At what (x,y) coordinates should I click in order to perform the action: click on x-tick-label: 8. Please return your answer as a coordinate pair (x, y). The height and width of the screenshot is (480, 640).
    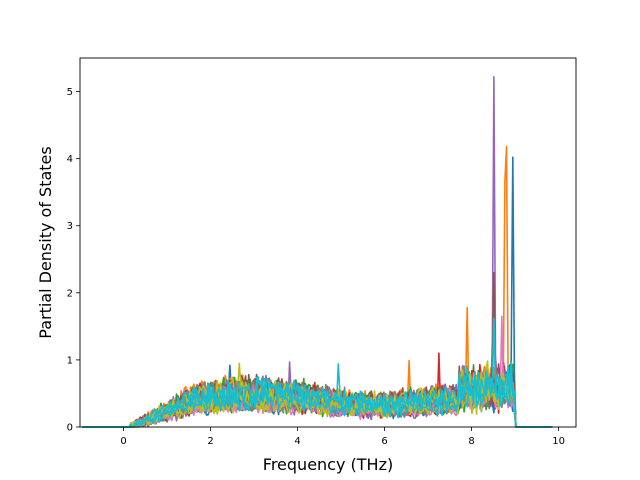
    Looking at the image, I should click on (471, 441).